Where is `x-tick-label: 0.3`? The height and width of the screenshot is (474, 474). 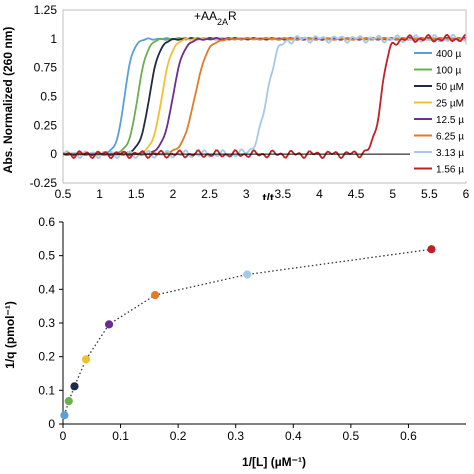 x-tick-label: 0.3 is located at coordinates (235, 436).